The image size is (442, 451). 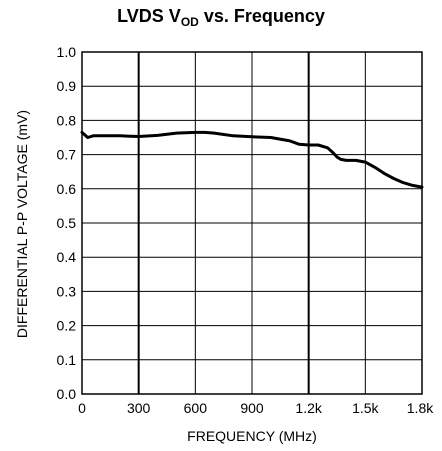 What do you see at coordinates (196, 408) in the screenshot?
I see `x-tick-label: 600` at bounding box center [196, 408].